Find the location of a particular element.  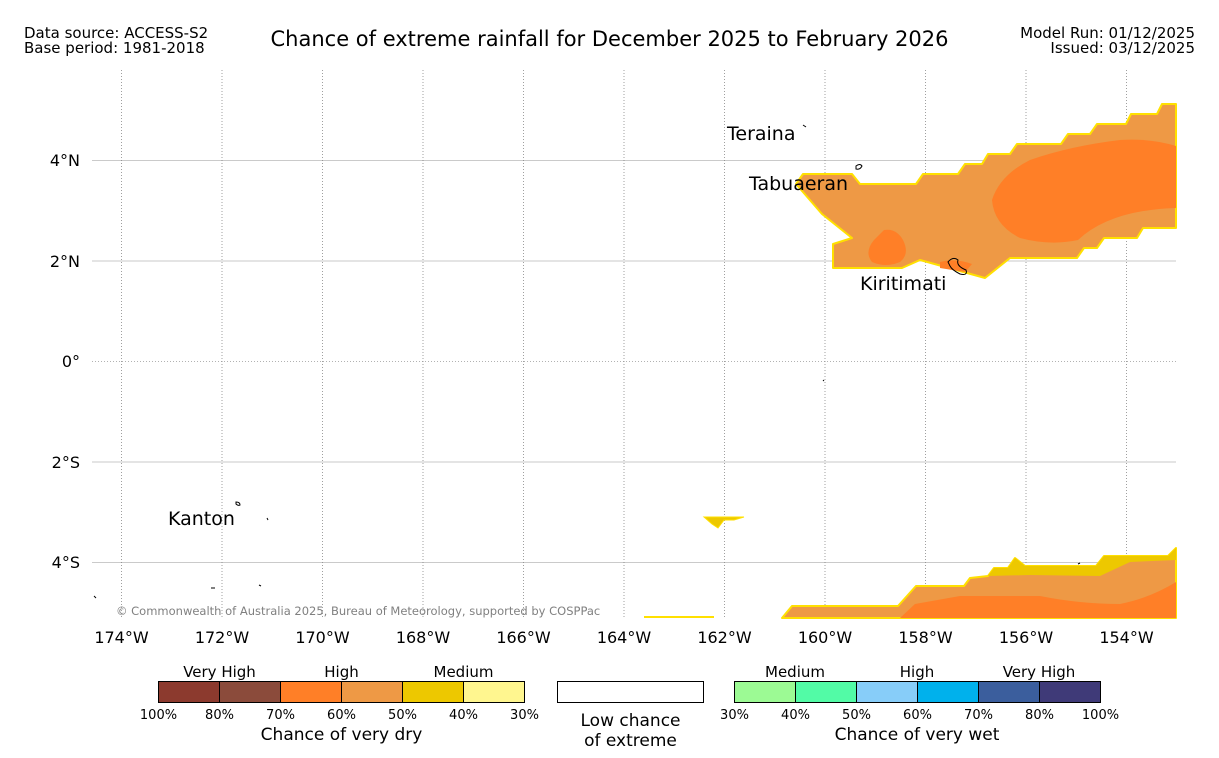

medium-band-southeast is located at coordinates (1082, 562).